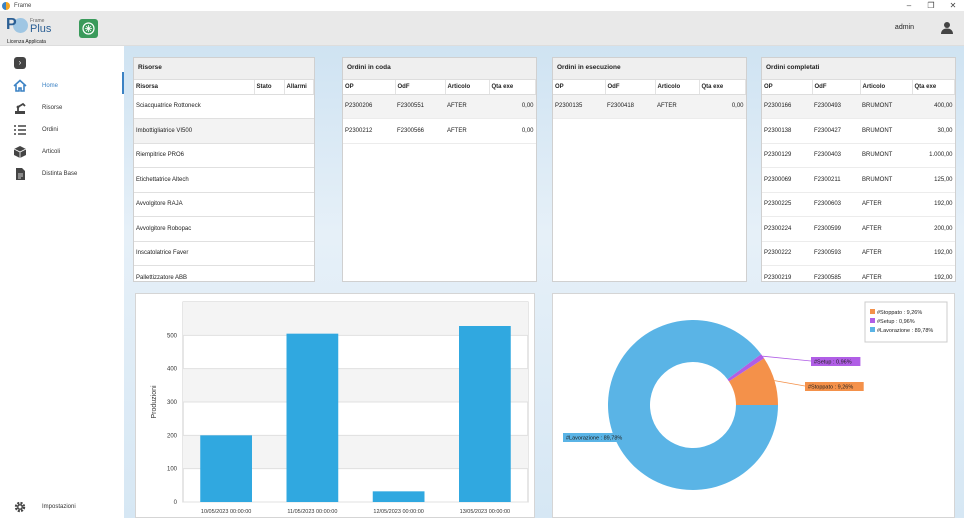  What do you see at coordinates (369, 131) in the screenshot?
I see `cell-op: P2300212` at bounding box center [369, 131].